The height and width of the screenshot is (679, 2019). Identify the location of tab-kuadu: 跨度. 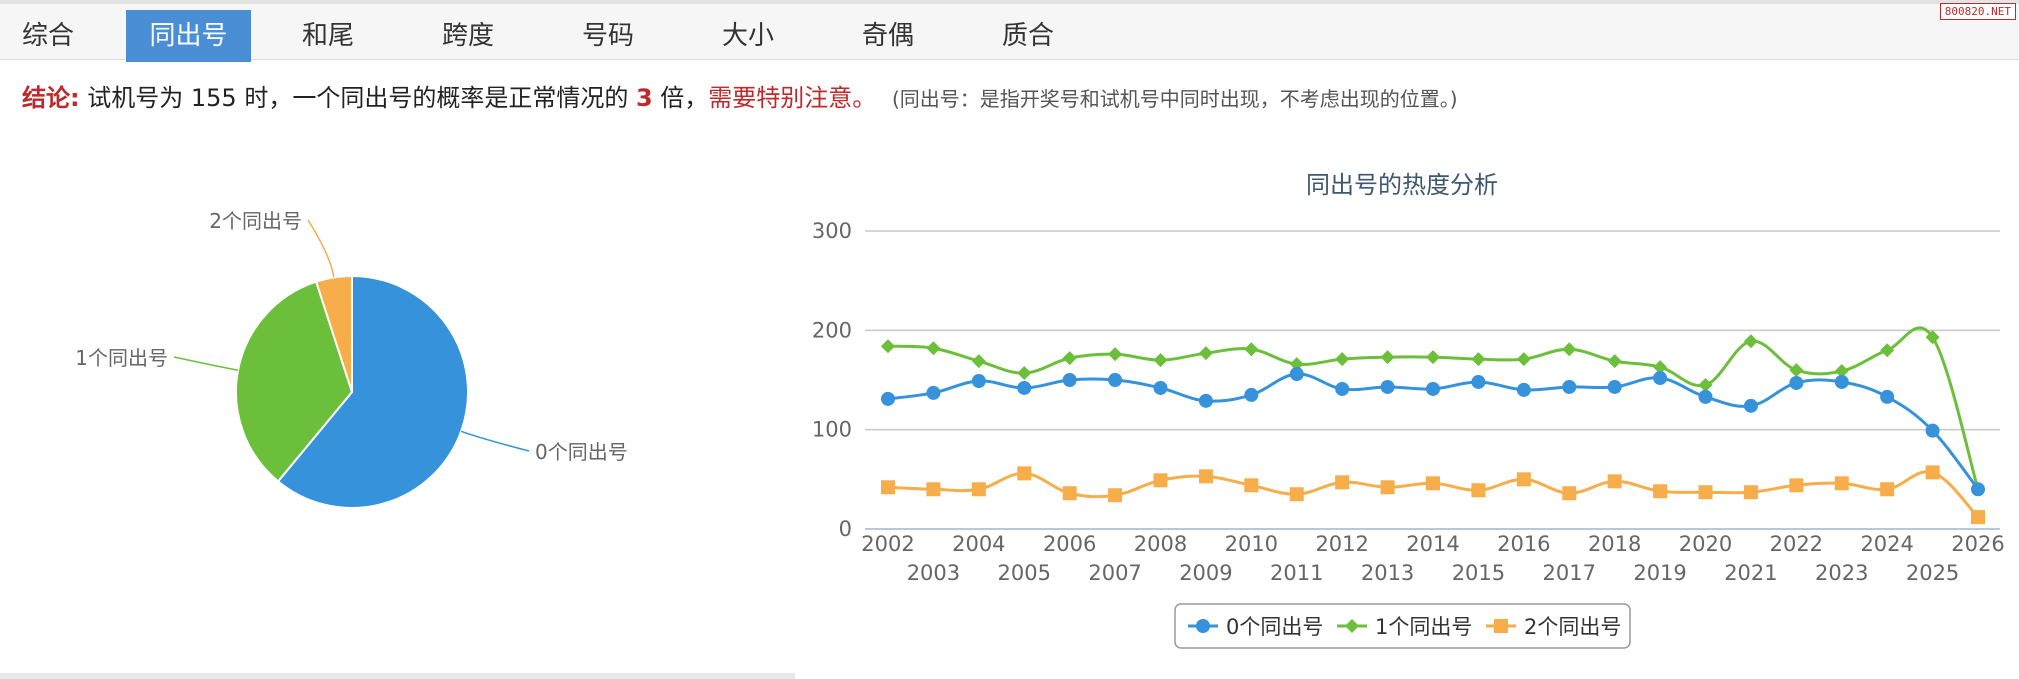
(467, 36).